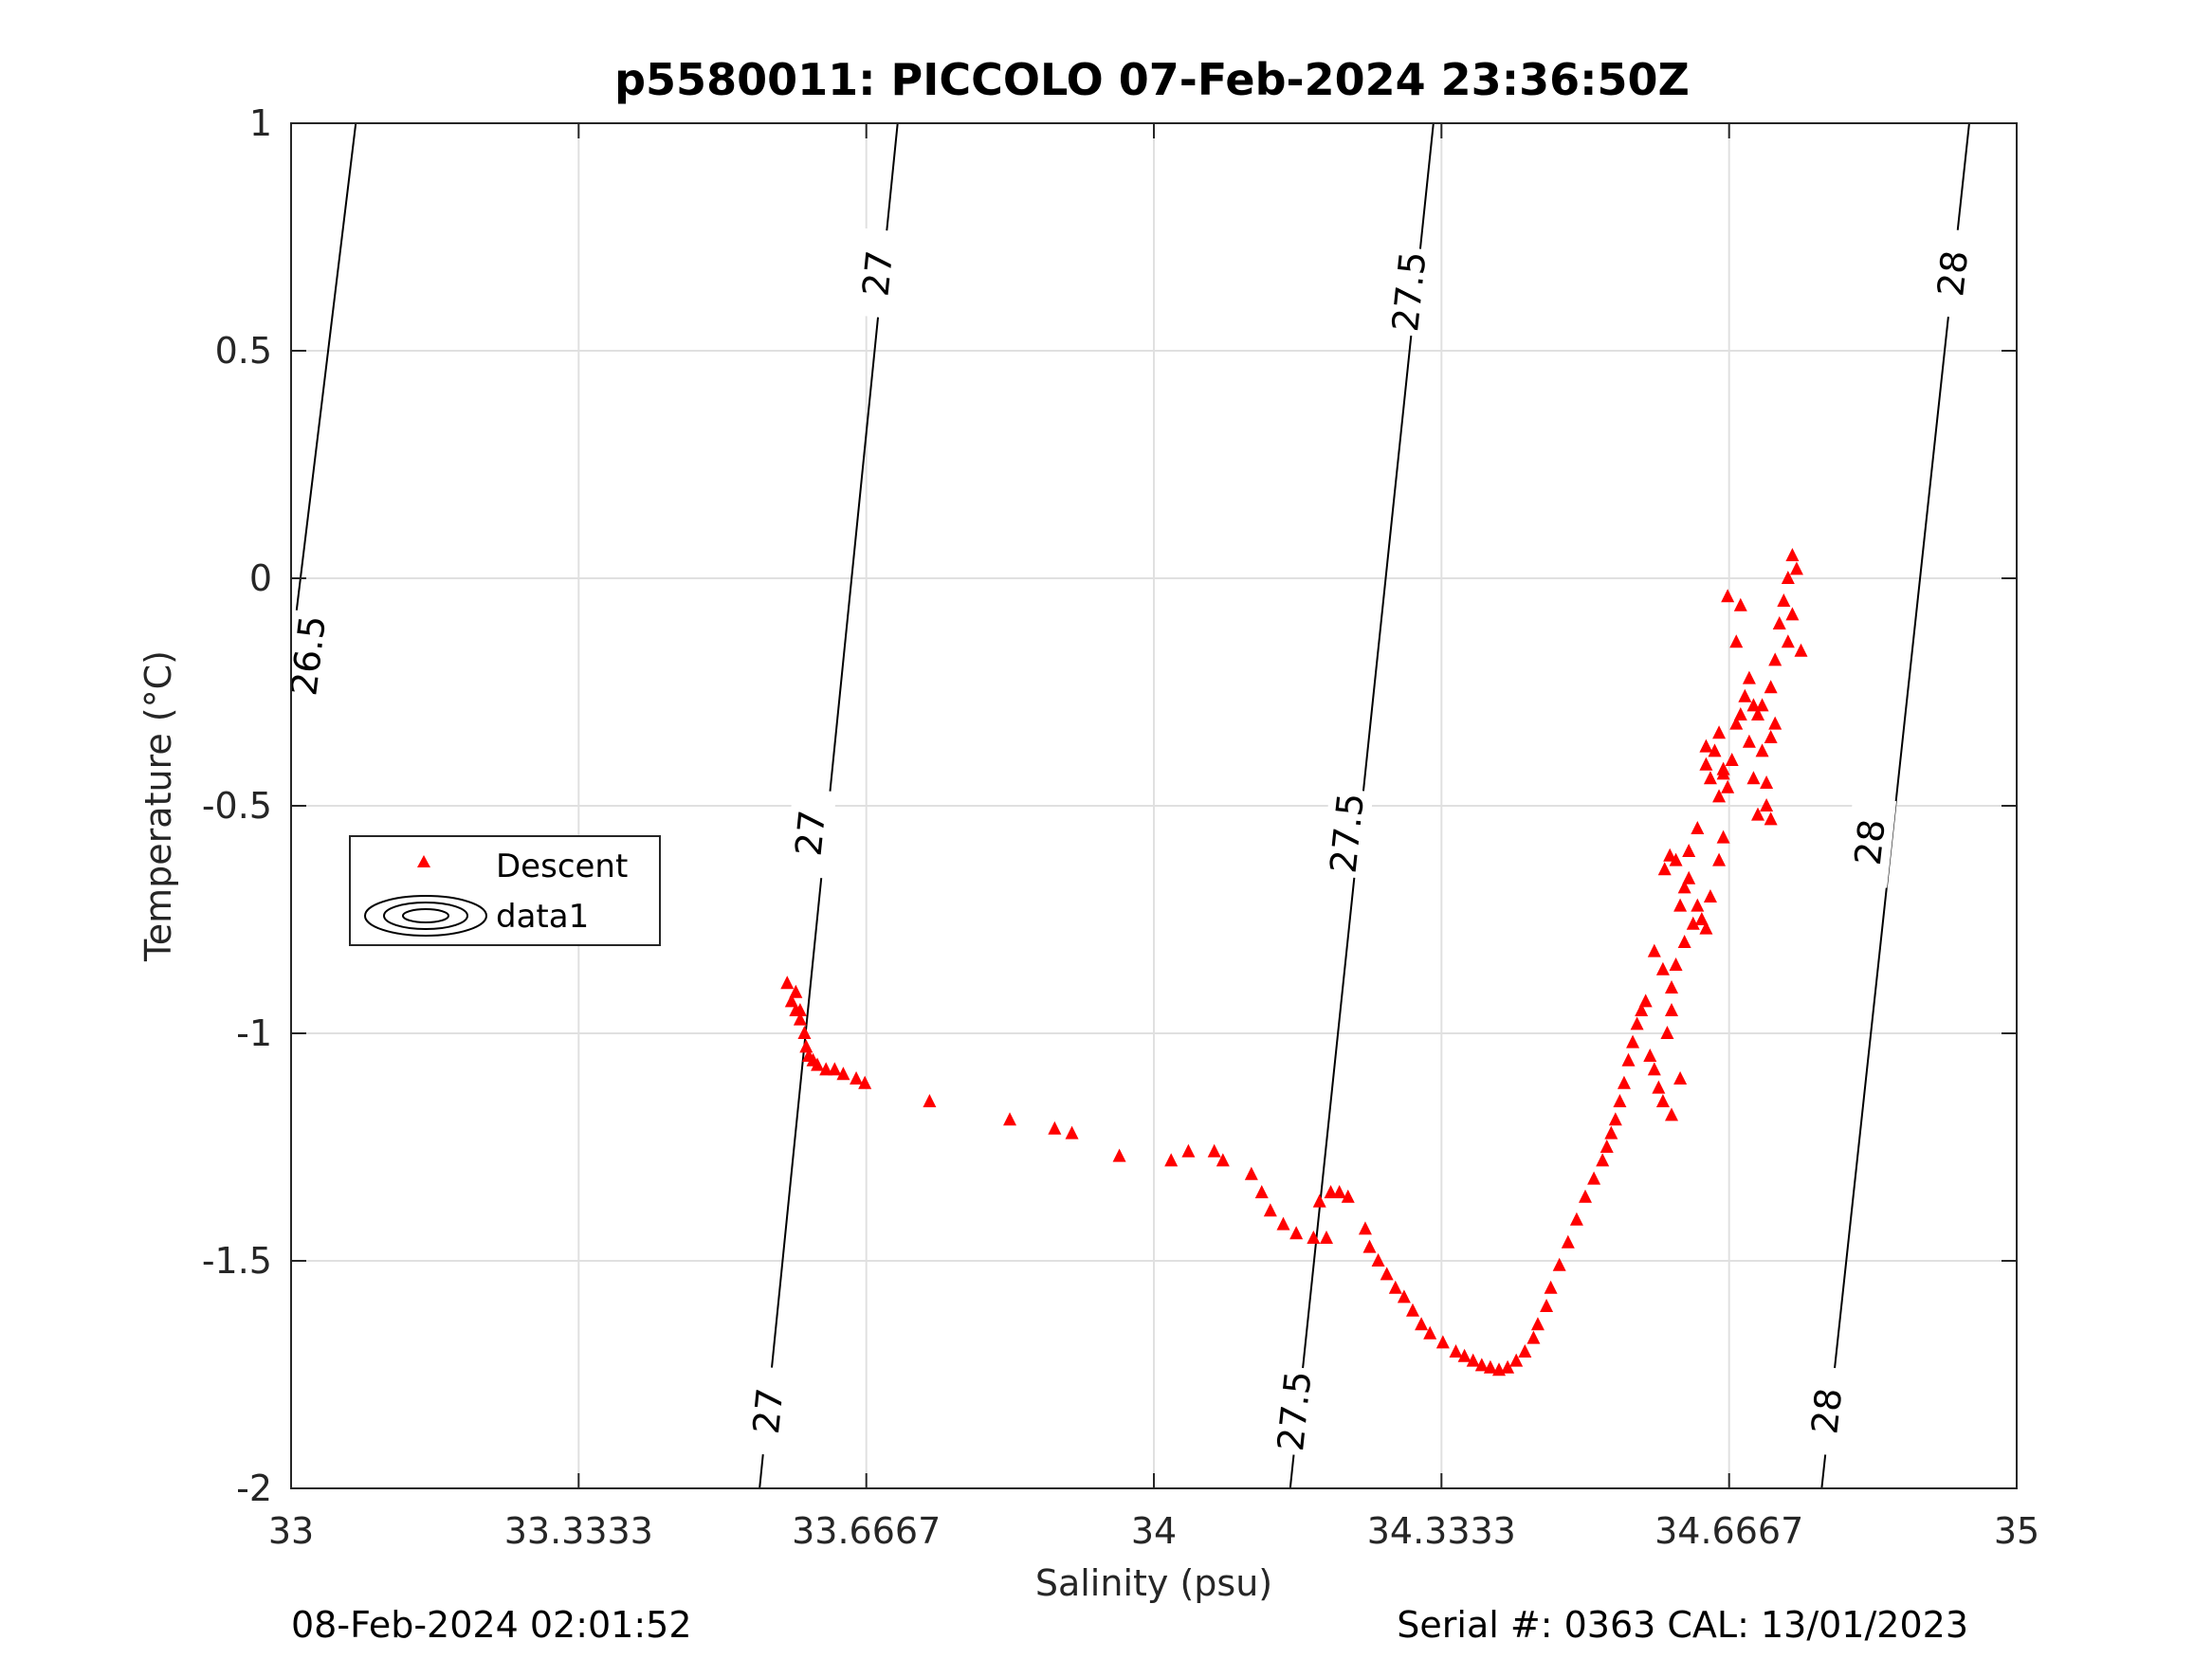 The height and width of the screenshot is (1659, 2212). What do you see at coordinates (578, 1531) in the screenshot?
I see `x-tick-label: 33.3333` at bounding box center [578, 1531].